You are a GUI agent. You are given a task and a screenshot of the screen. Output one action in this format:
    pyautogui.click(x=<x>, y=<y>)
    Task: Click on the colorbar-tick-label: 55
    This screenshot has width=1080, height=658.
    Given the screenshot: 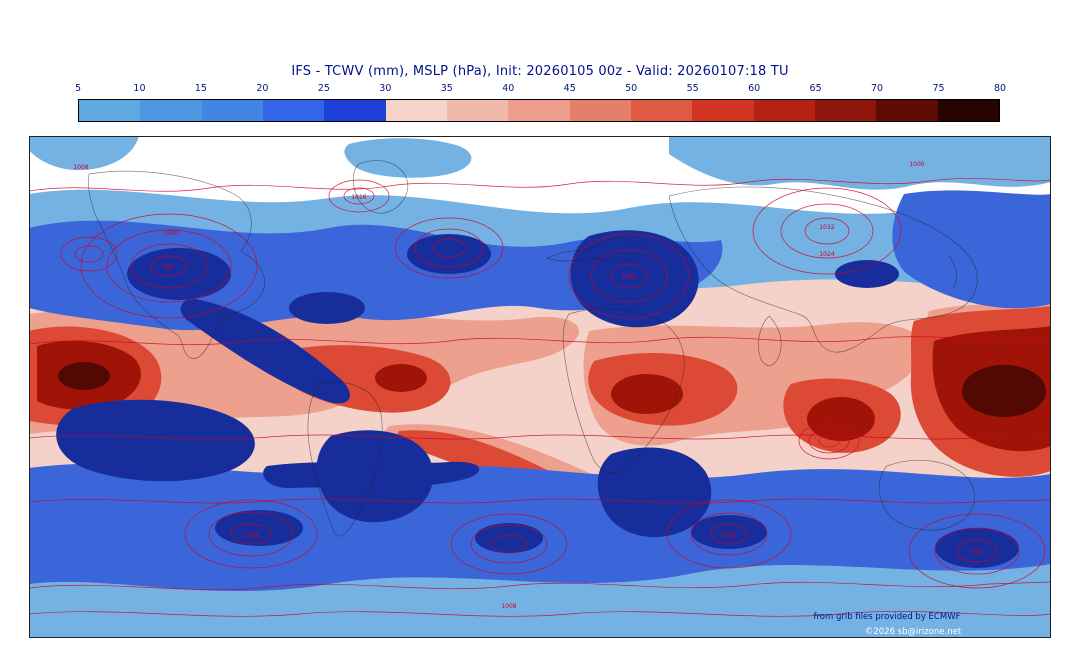 What is the action you would take?
    pyautogui.click(x=692, y=88)
    